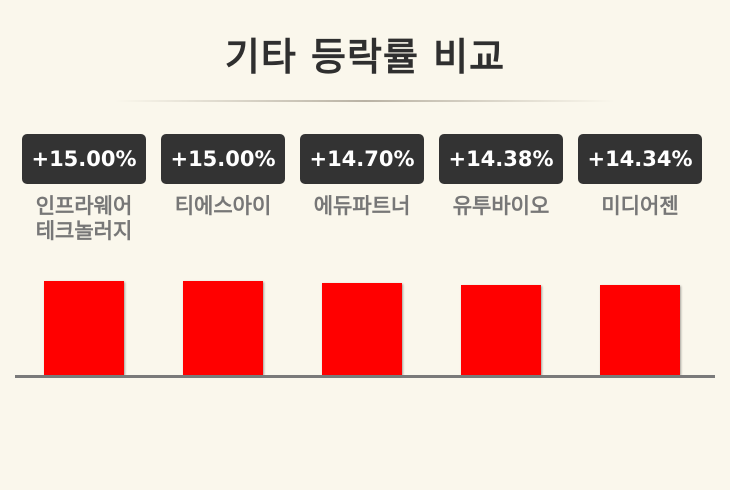 This screenshot has width=730, height=490. What do you see at coordinates (501, 206) in the screenshot?
I see `category-label-3: 유투바이오` at bounding box center [501, 206].